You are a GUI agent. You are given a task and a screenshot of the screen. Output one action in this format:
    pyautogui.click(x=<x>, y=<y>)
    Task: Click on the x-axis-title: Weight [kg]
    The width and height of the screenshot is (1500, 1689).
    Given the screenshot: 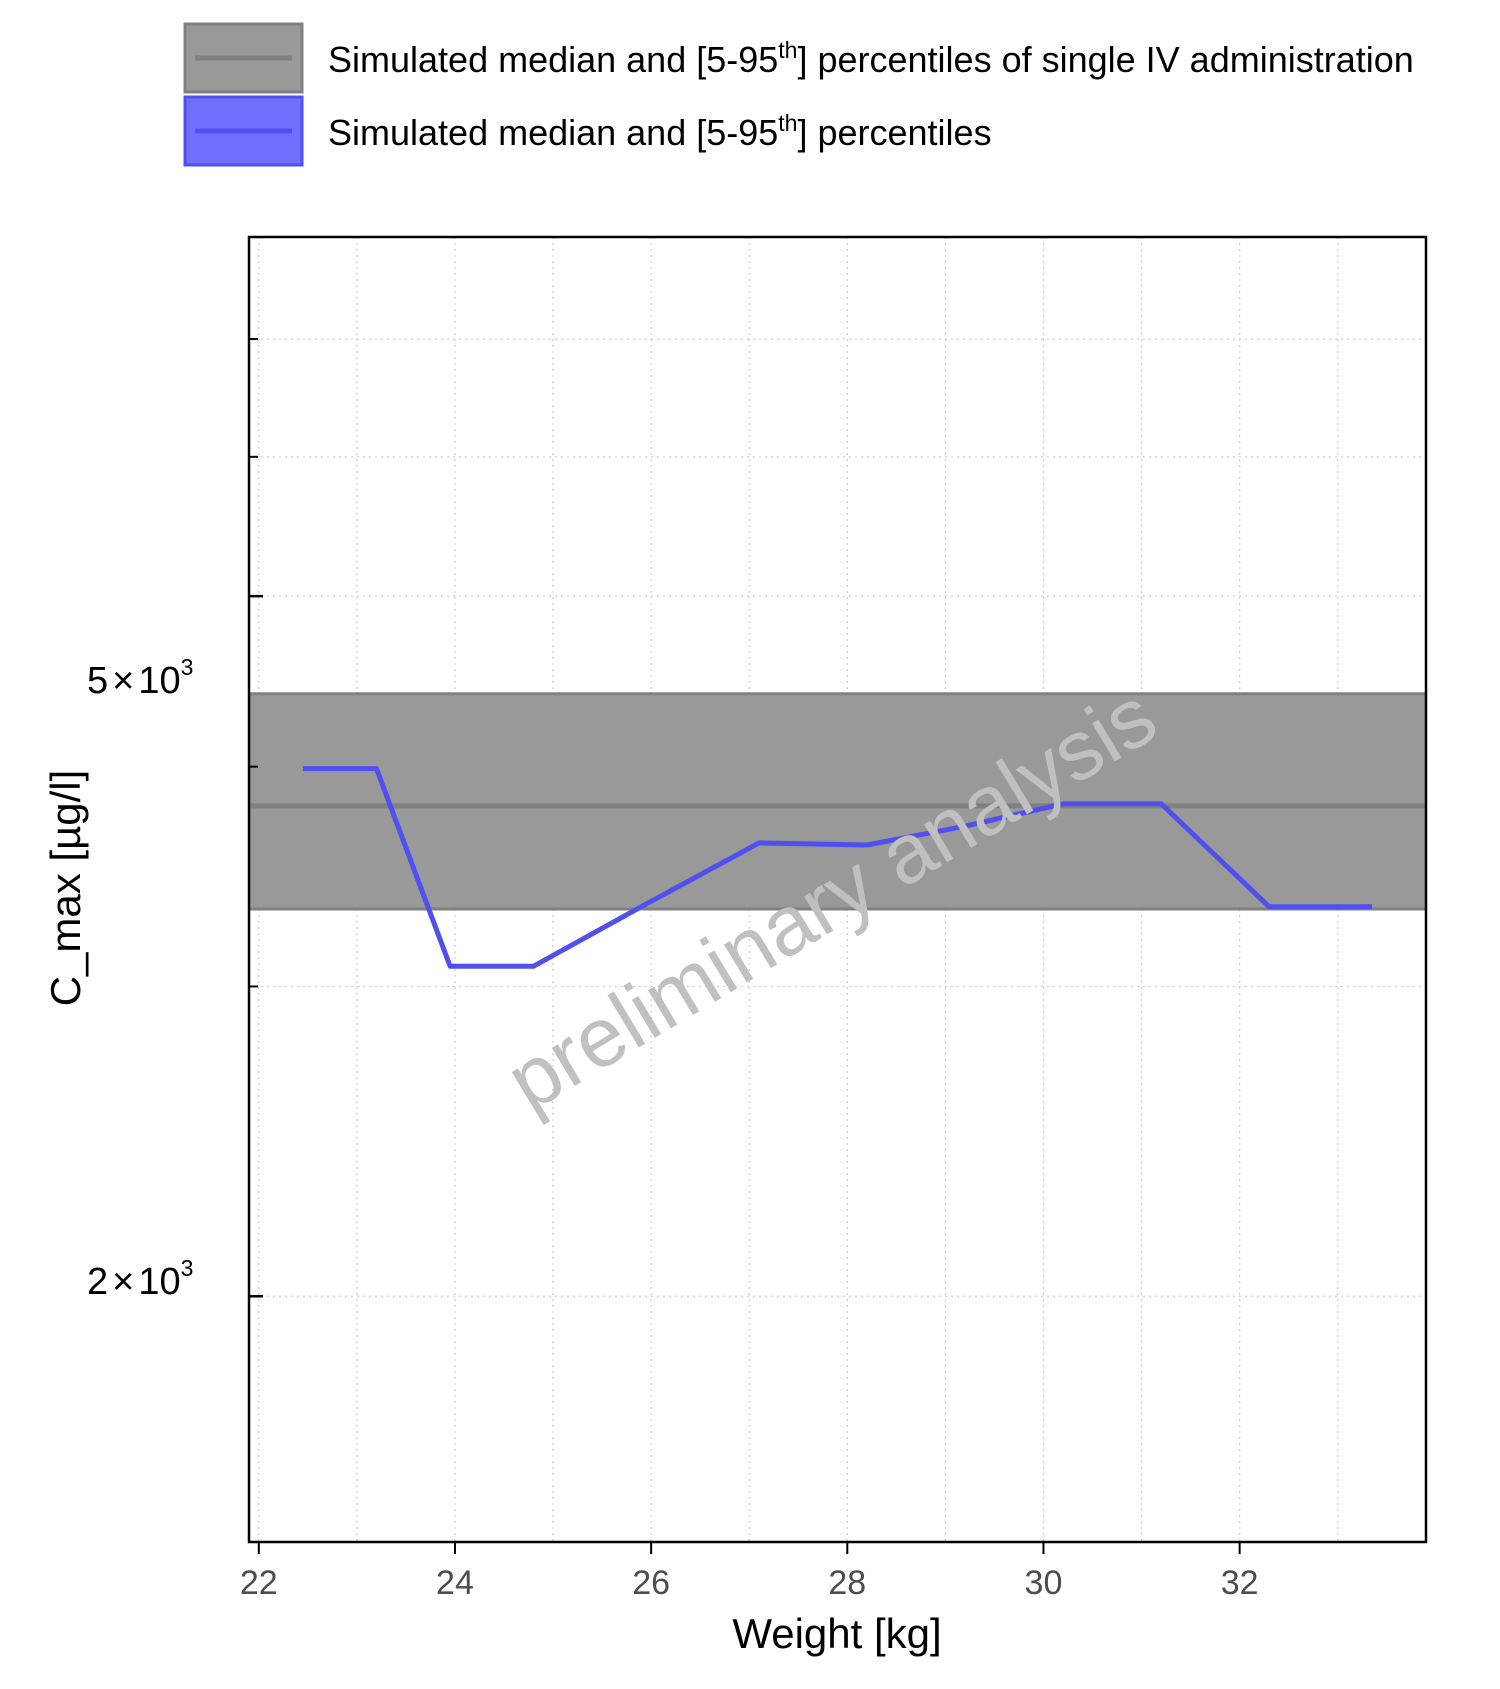 What is the action you would take?
    pyautogui.click(x=836, y=1633)
    